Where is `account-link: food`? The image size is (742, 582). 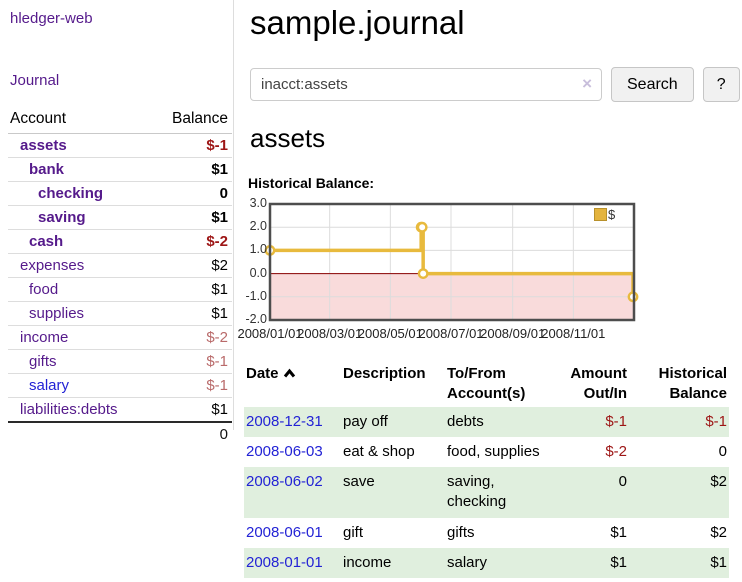 account-link: food is located at coordinates (44, 289).